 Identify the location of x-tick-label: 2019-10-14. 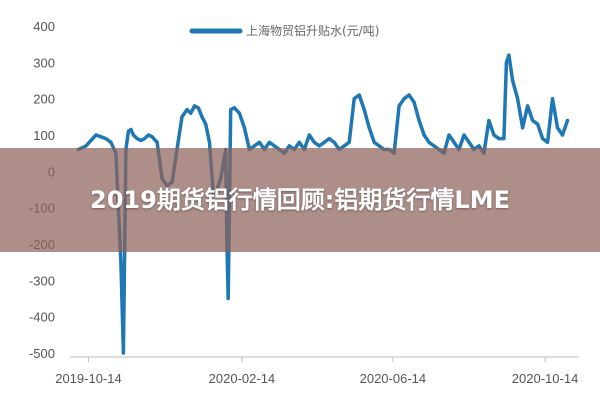
(88, 378).